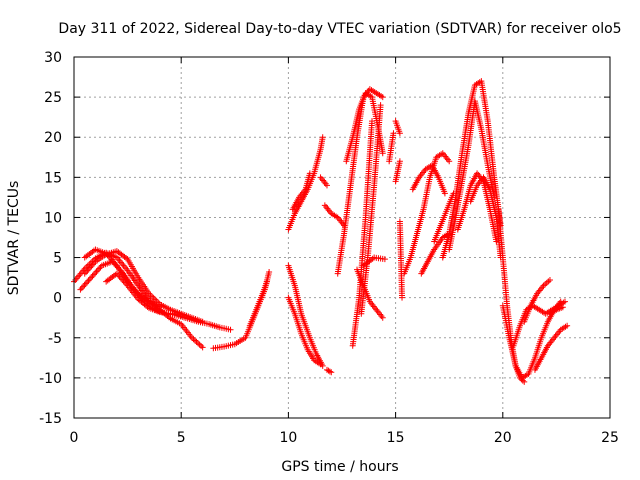  Describe the element at coordinates (53, 218) in the screenshot. I see `y-tick-label: 10` at that location.